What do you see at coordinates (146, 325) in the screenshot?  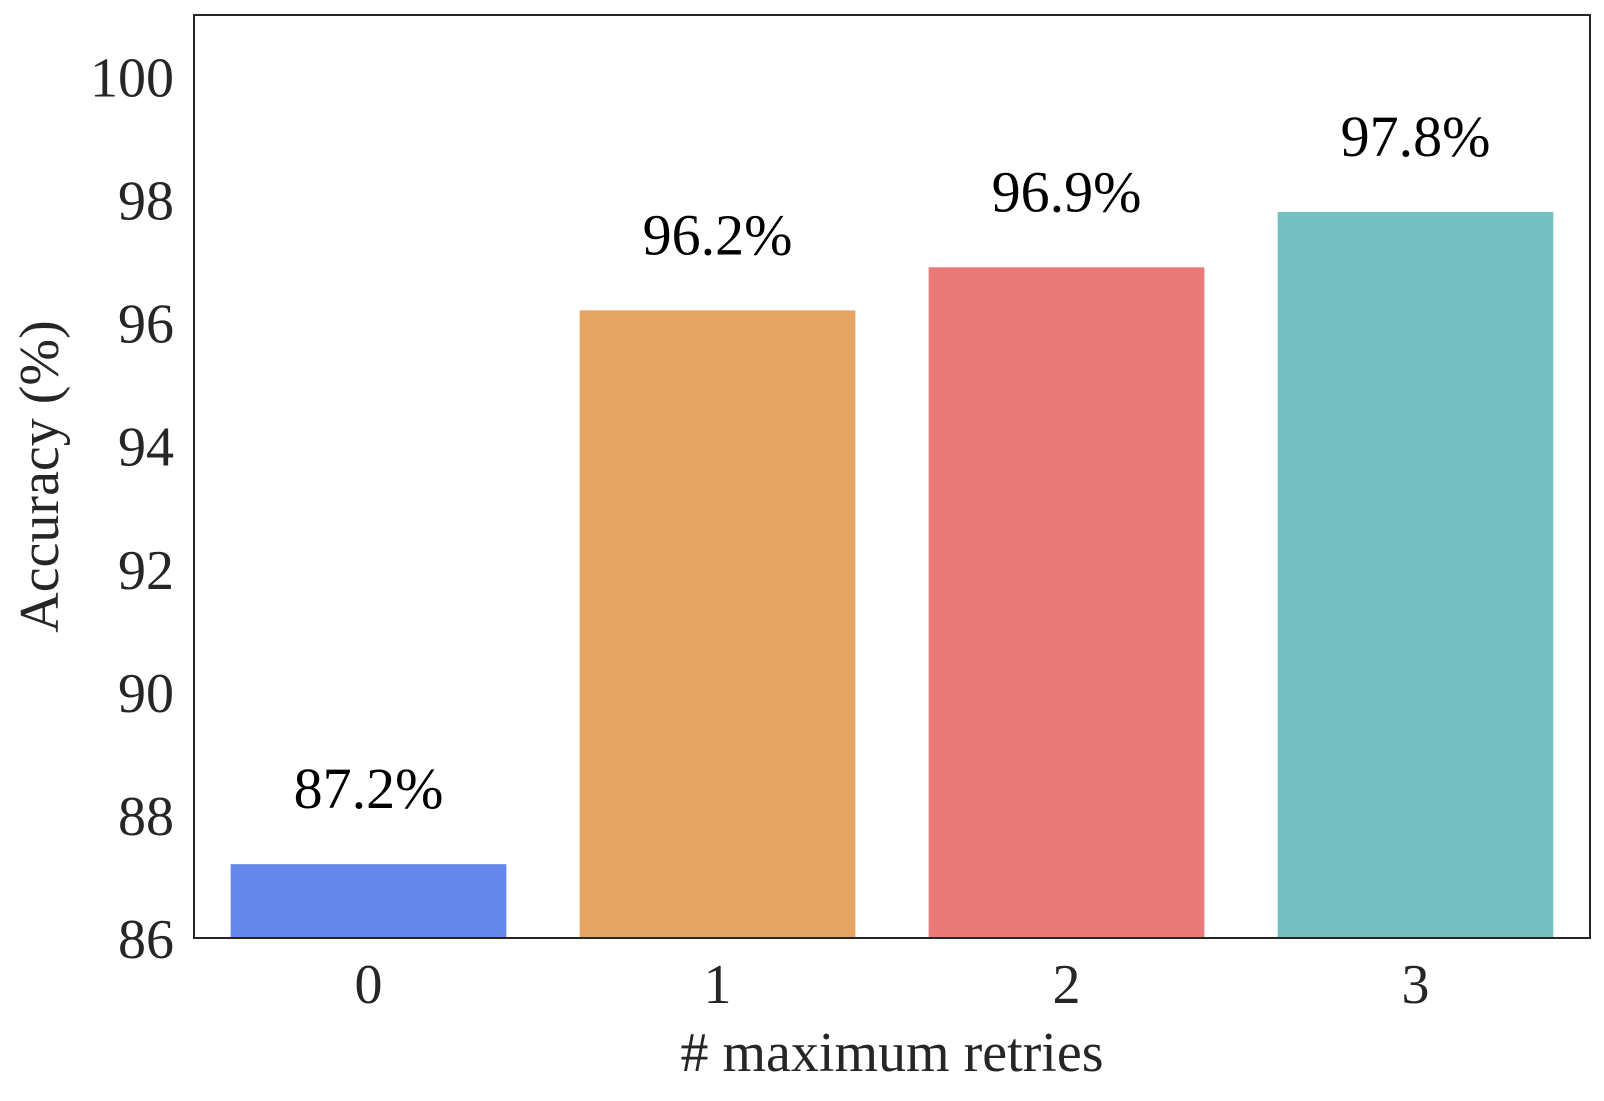 I see `y-tick-label-96: 96` at bounding box center [146, 325].